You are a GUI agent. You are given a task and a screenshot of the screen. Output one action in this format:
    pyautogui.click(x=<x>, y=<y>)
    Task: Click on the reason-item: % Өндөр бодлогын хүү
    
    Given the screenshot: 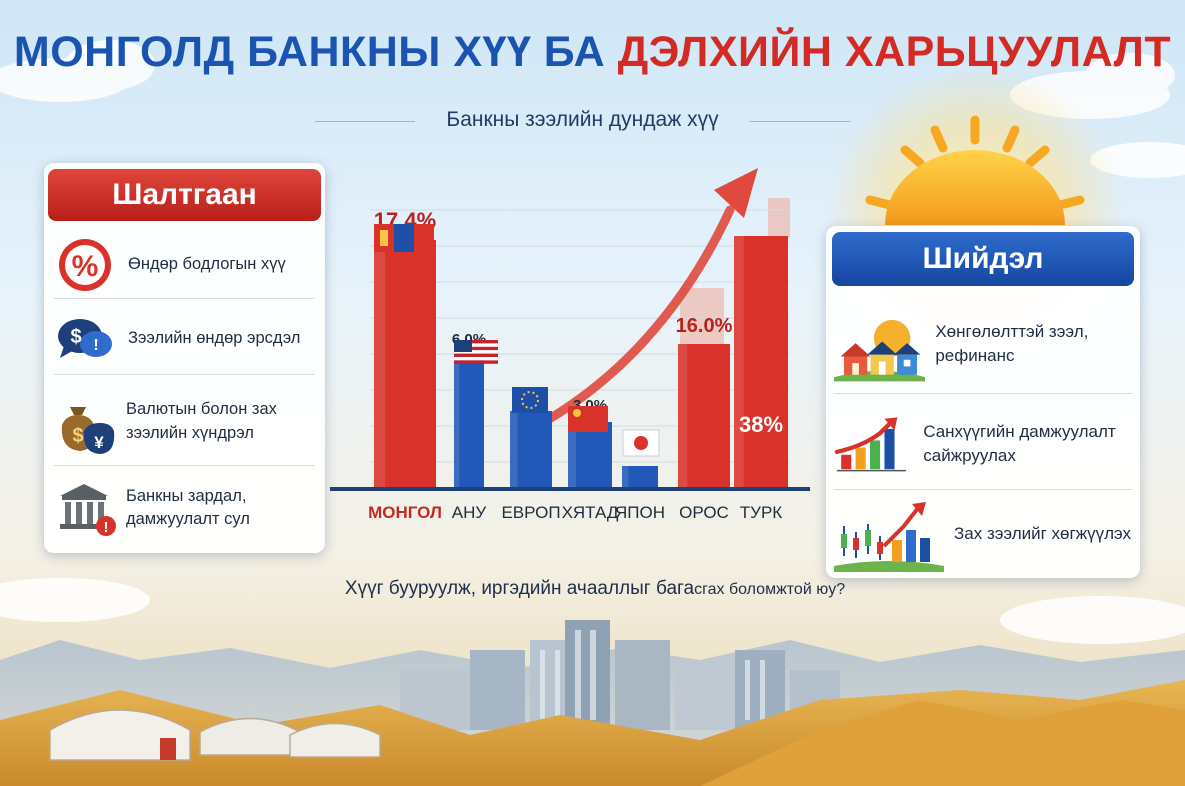 What is the action you would take?
    pyautogui.click(x=184, y=265)
    